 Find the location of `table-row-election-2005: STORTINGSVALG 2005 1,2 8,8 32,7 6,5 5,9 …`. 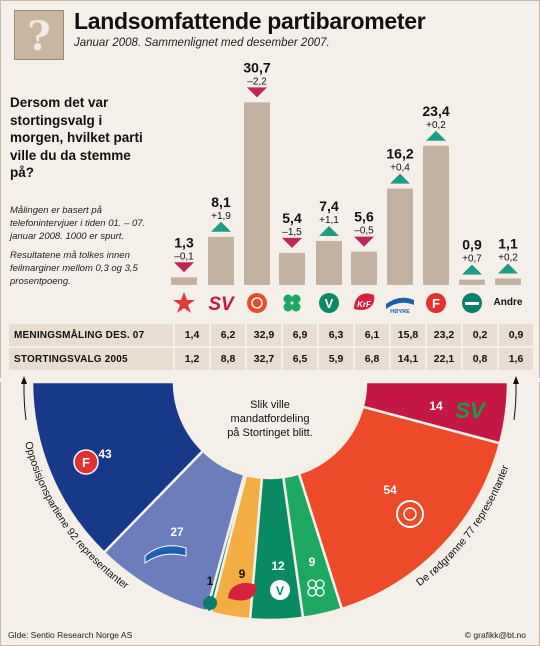

table-row-election-2005: STORTINGSVALG 2005 1,2 8,8 32,7 6,5 5,9 … is located at coordinates (271, 359).